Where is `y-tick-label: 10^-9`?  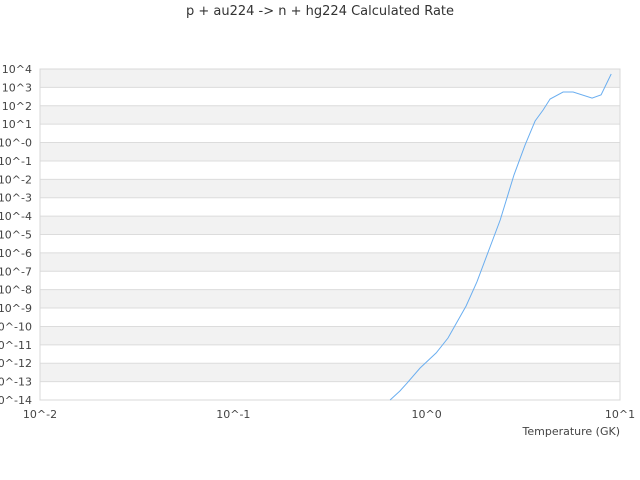
y-tick-label: 10^-9 is located at coordinates (16, 308).